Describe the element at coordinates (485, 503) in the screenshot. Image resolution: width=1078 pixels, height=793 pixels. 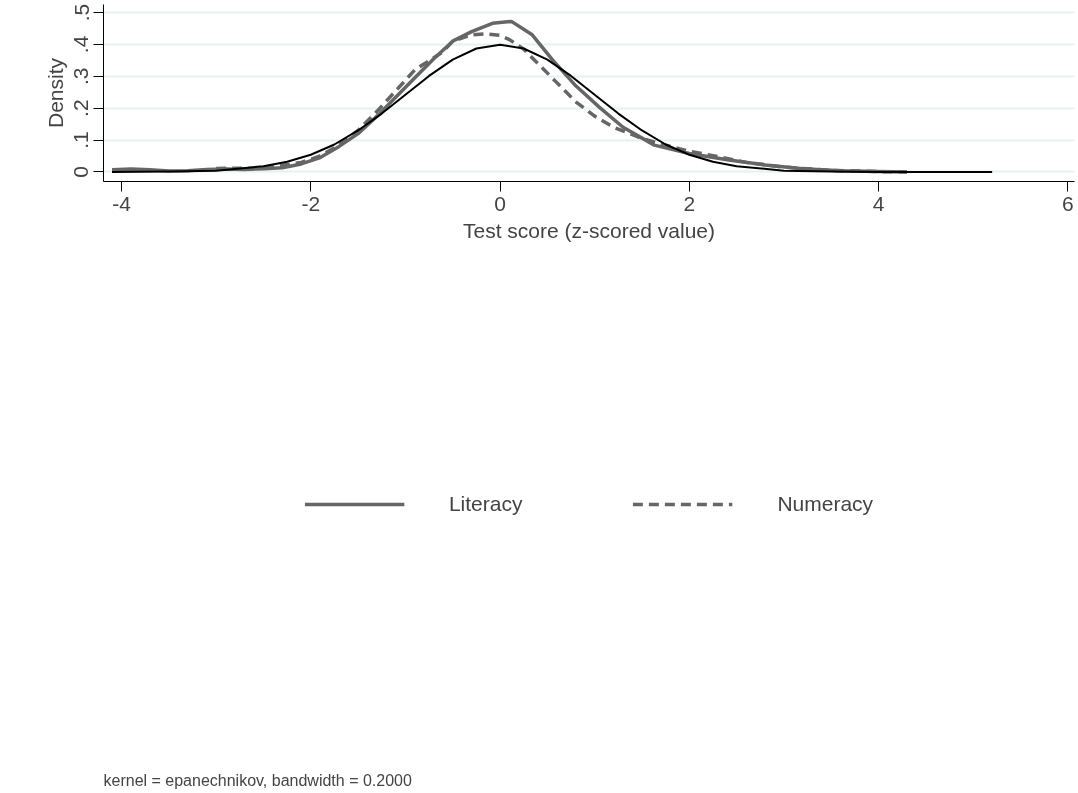
I see `legend-label: Literacy` at that location.